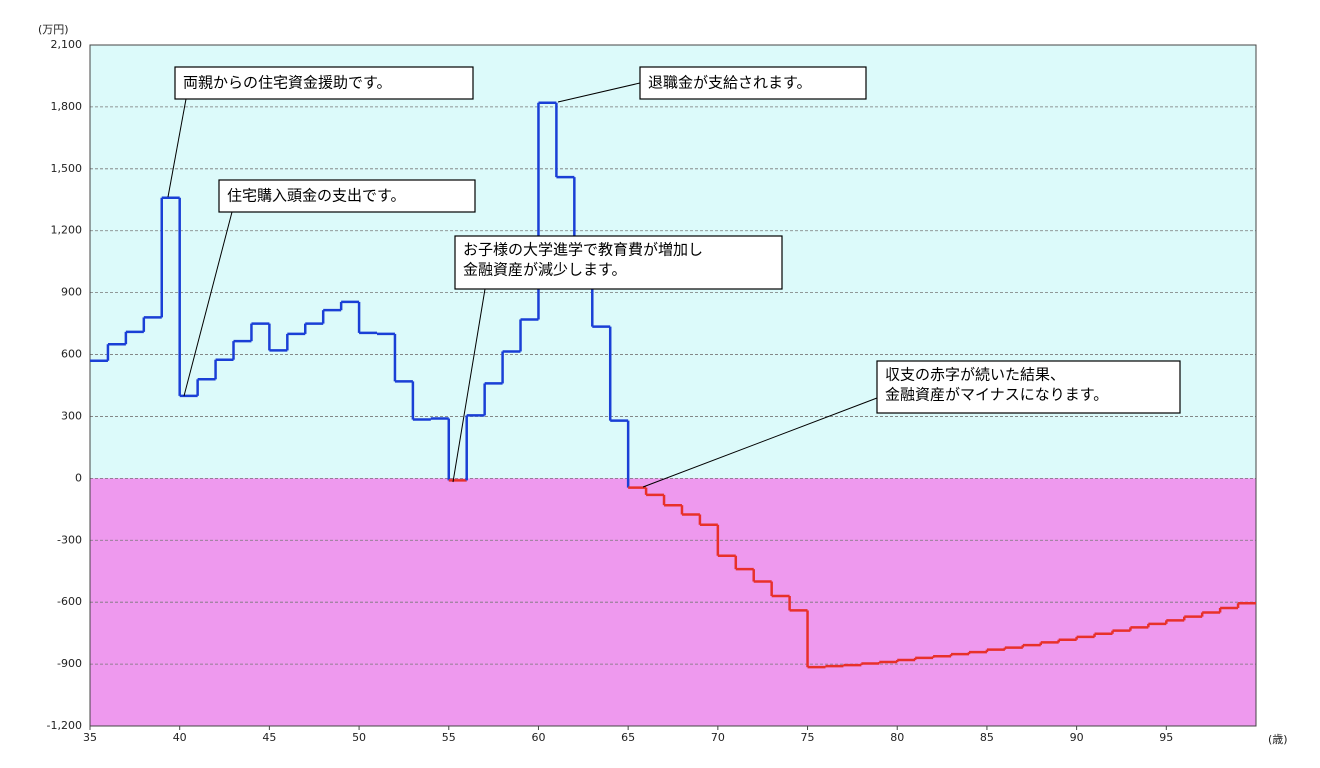 The width and height of the screenshot is (1320, 768). Describe the element at coordinates (987, 737) in the screenshot. I see `x-tick-label: 85` at that location.